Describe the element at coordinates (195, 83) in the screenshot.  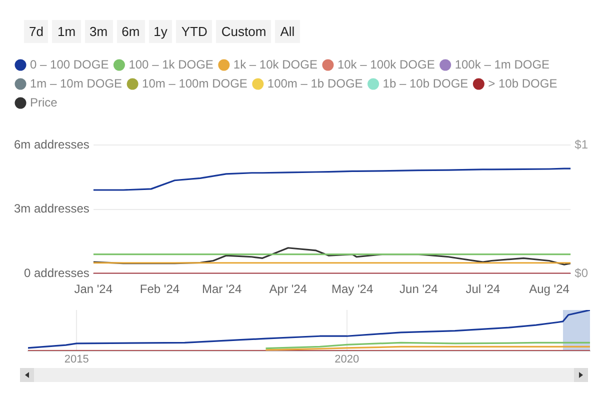
I see `legend-label: 10m – 100m DOGE` at that location.